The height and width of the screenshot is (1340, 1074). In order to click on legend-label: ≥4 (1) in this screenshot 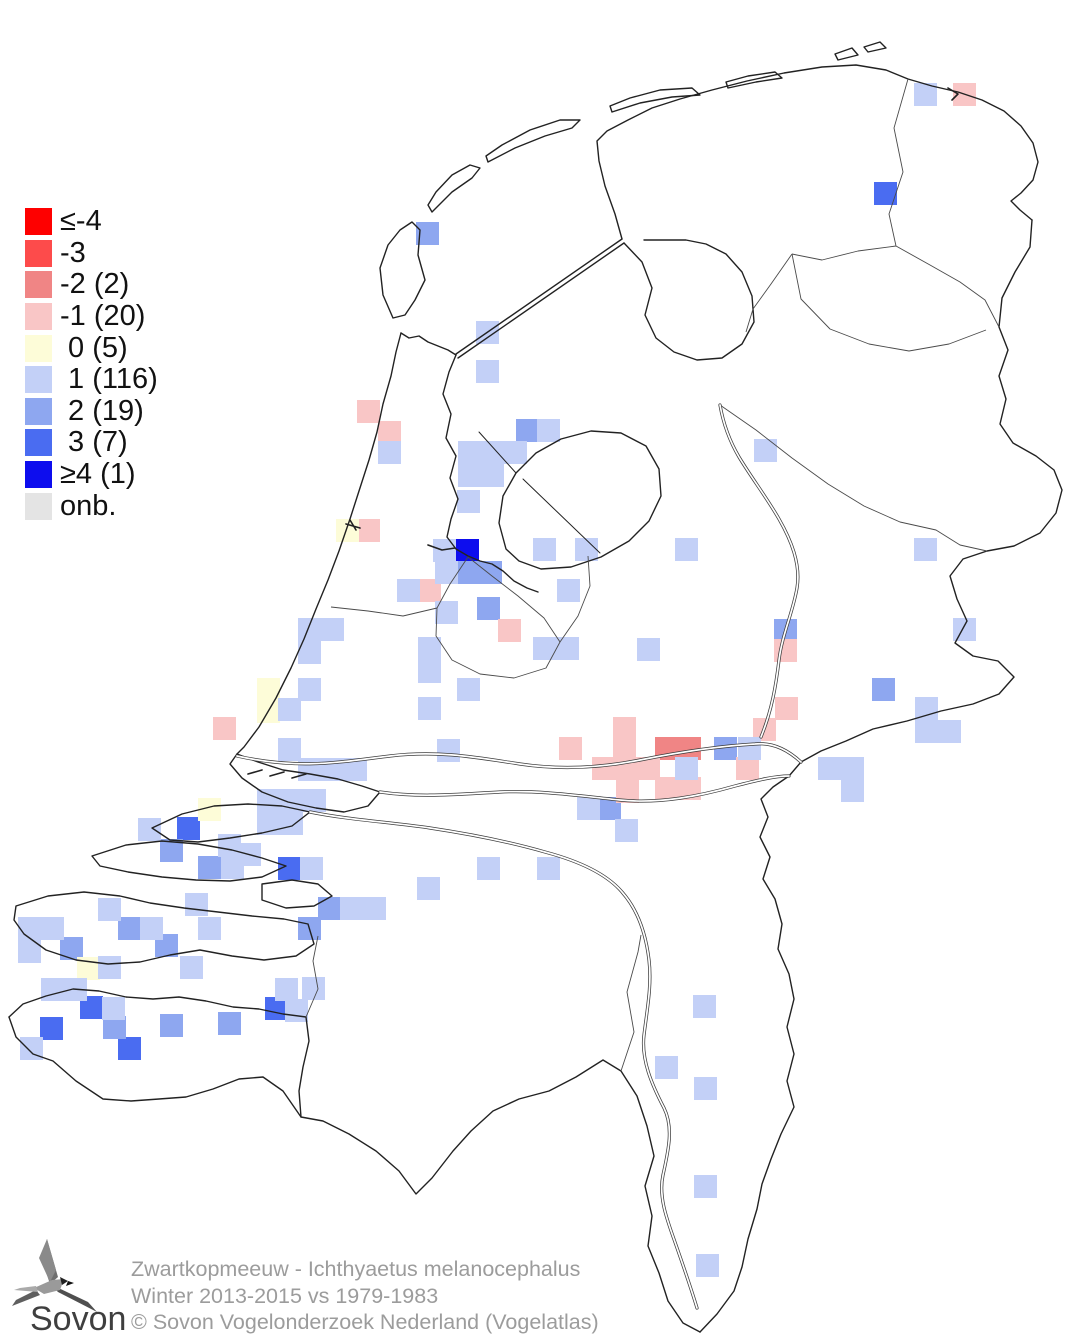, I will do `click(98, 474)`.